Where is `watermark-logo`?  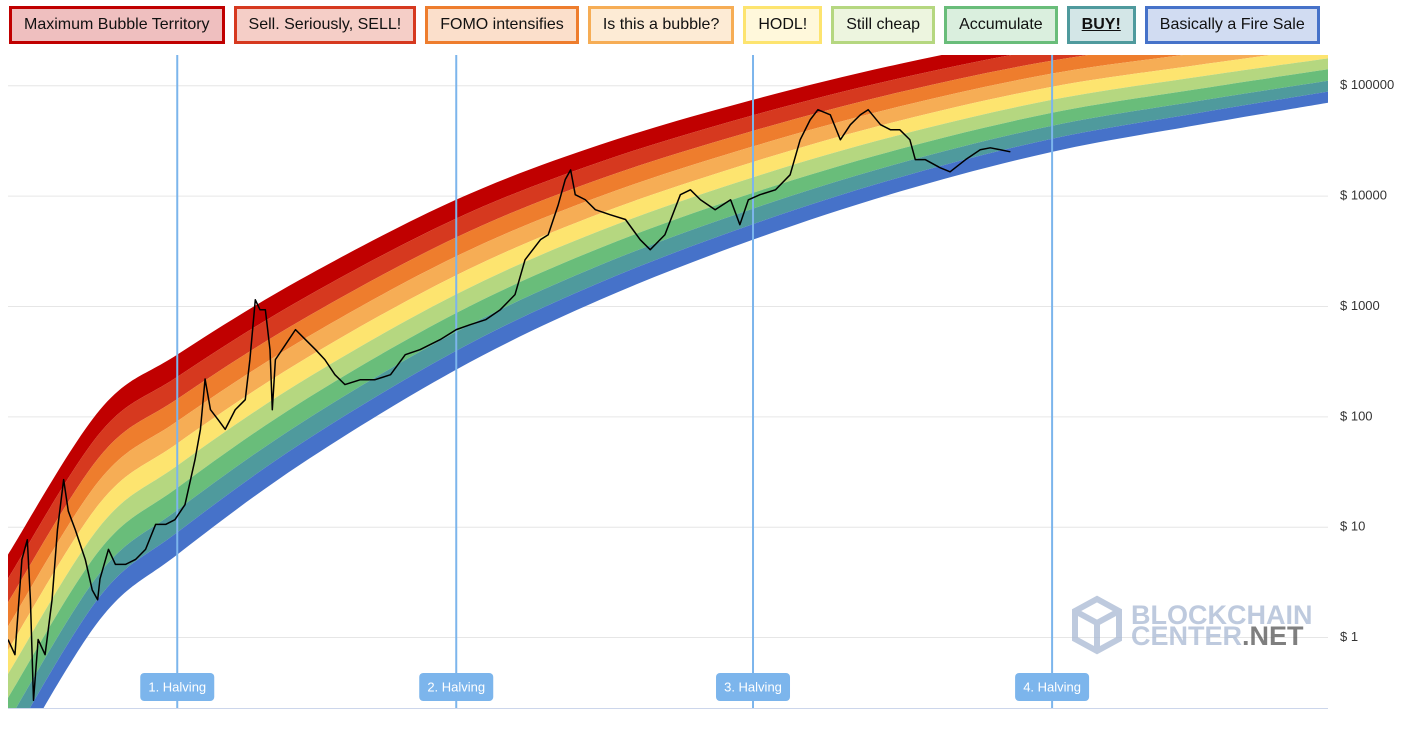
watermark-logo is located at coordinates (1097, 625).